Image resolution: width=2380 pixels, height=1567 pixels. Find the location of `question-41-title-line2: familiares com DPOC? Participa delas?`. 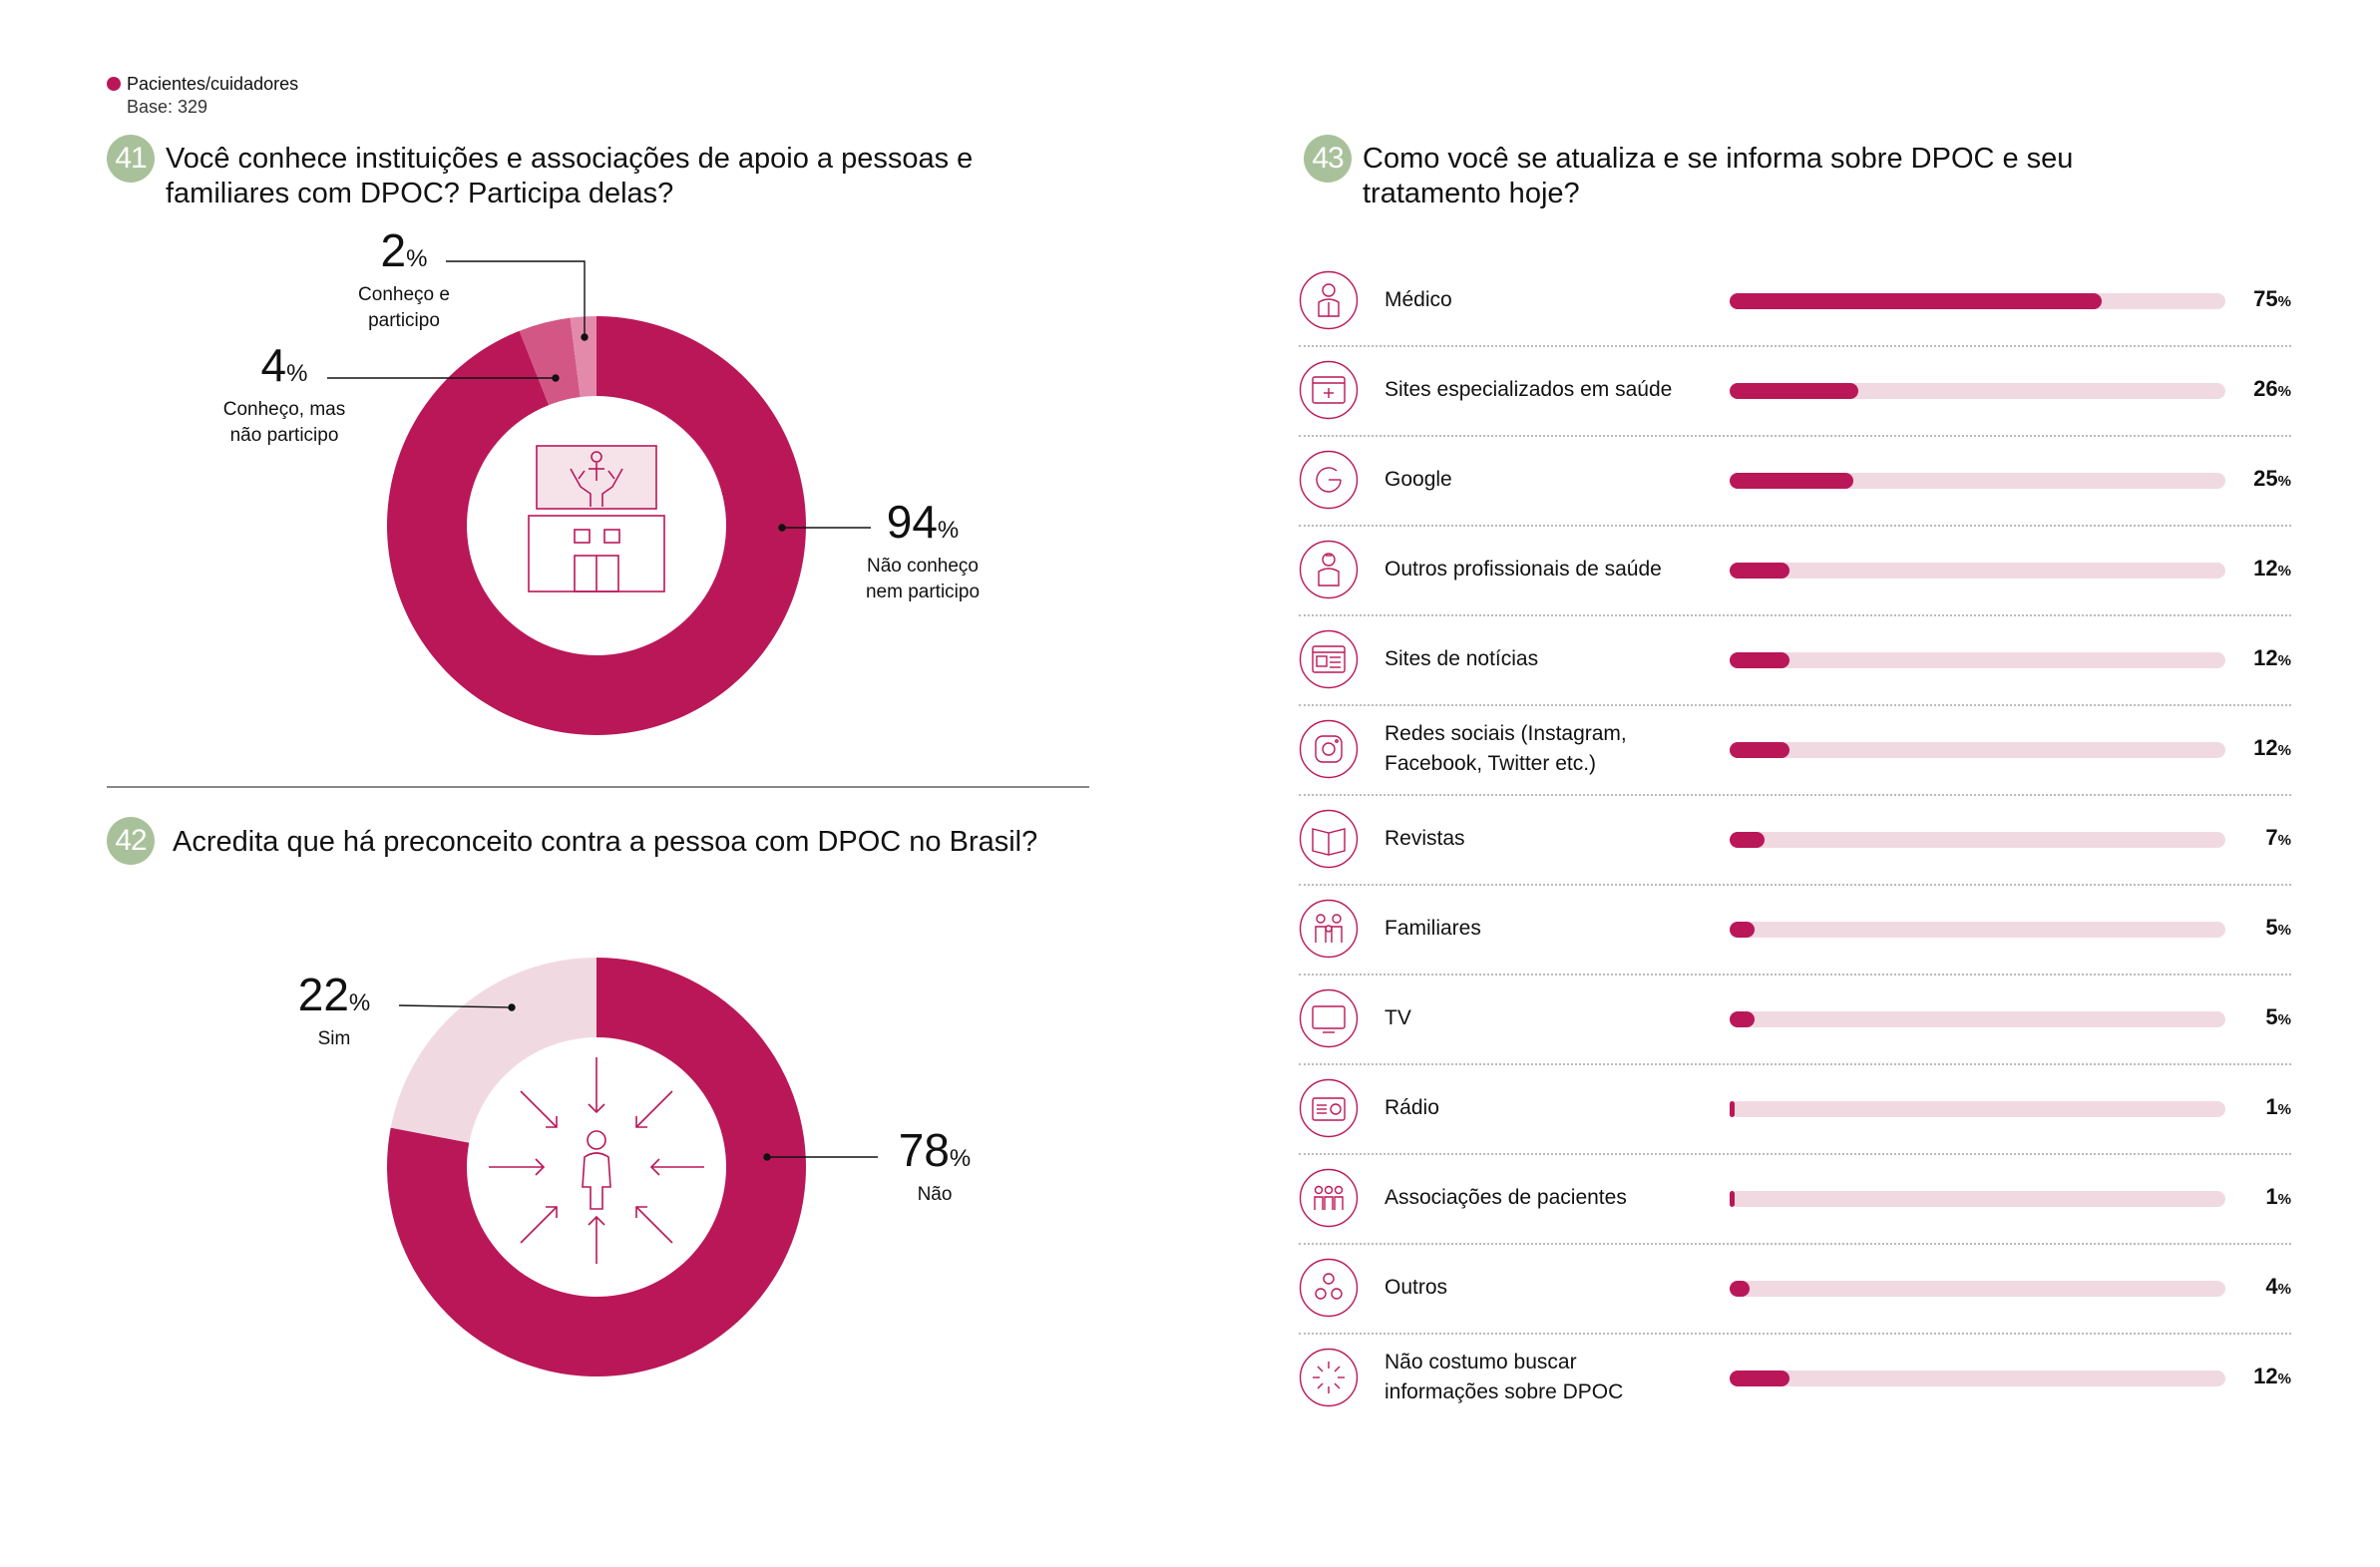

question-41-title-line2: familiares com DPOC? Participa delas? is located at coordinates (420, 193).